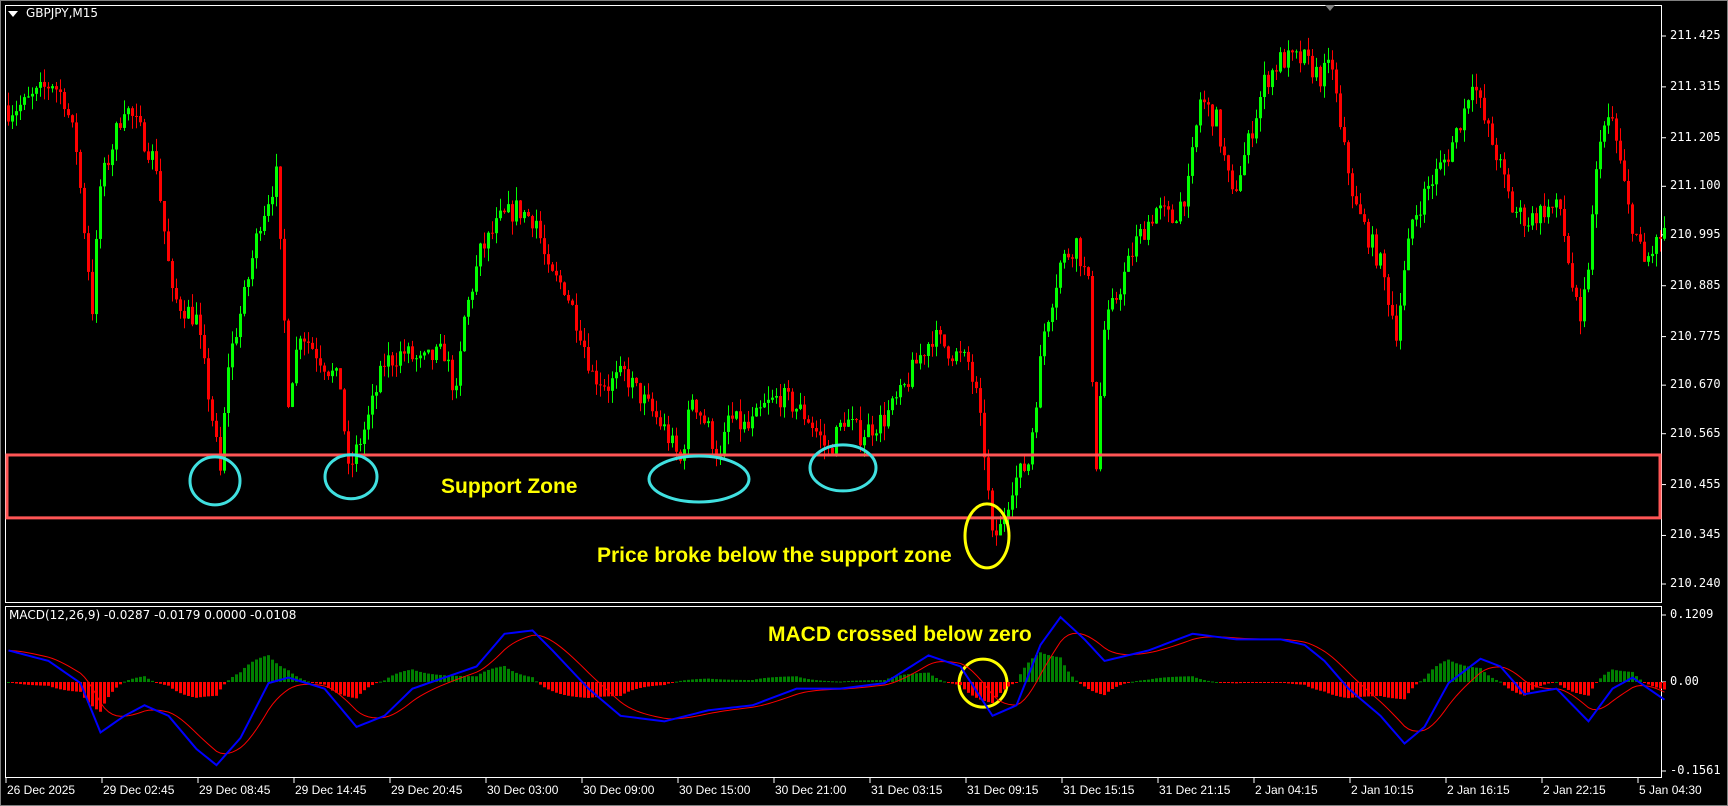 The image size is (1728, 806). What do you see at coordinates (907, 790) in the screenshot?
I see `time-axis-label: 31 Dec 03:15` at bounding box center [907, 790].